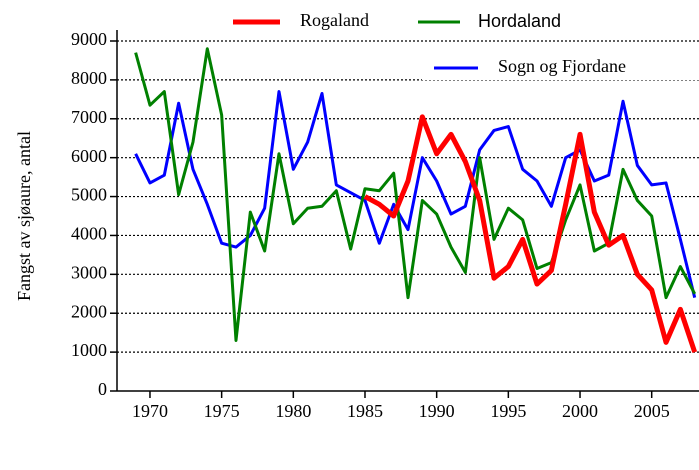 The height and width of the screenshot is (470, 699). Describe the element at coordinates (89, 234) in the screenshot. I see `y-tick-label: 4000` at that location.